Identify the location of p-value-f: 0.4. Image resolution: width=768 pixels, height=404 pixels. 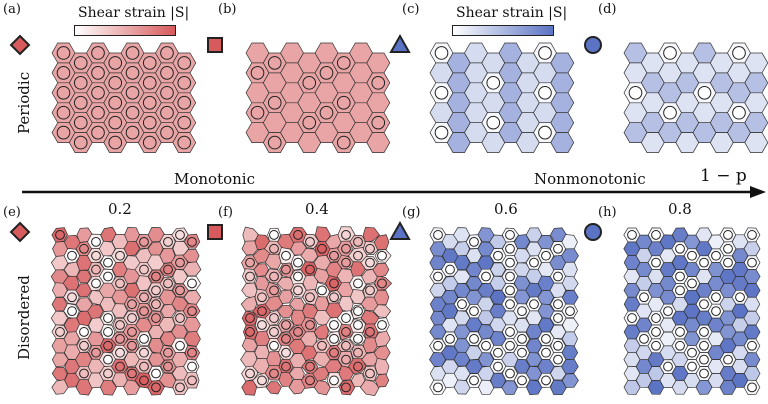
(317, 209).